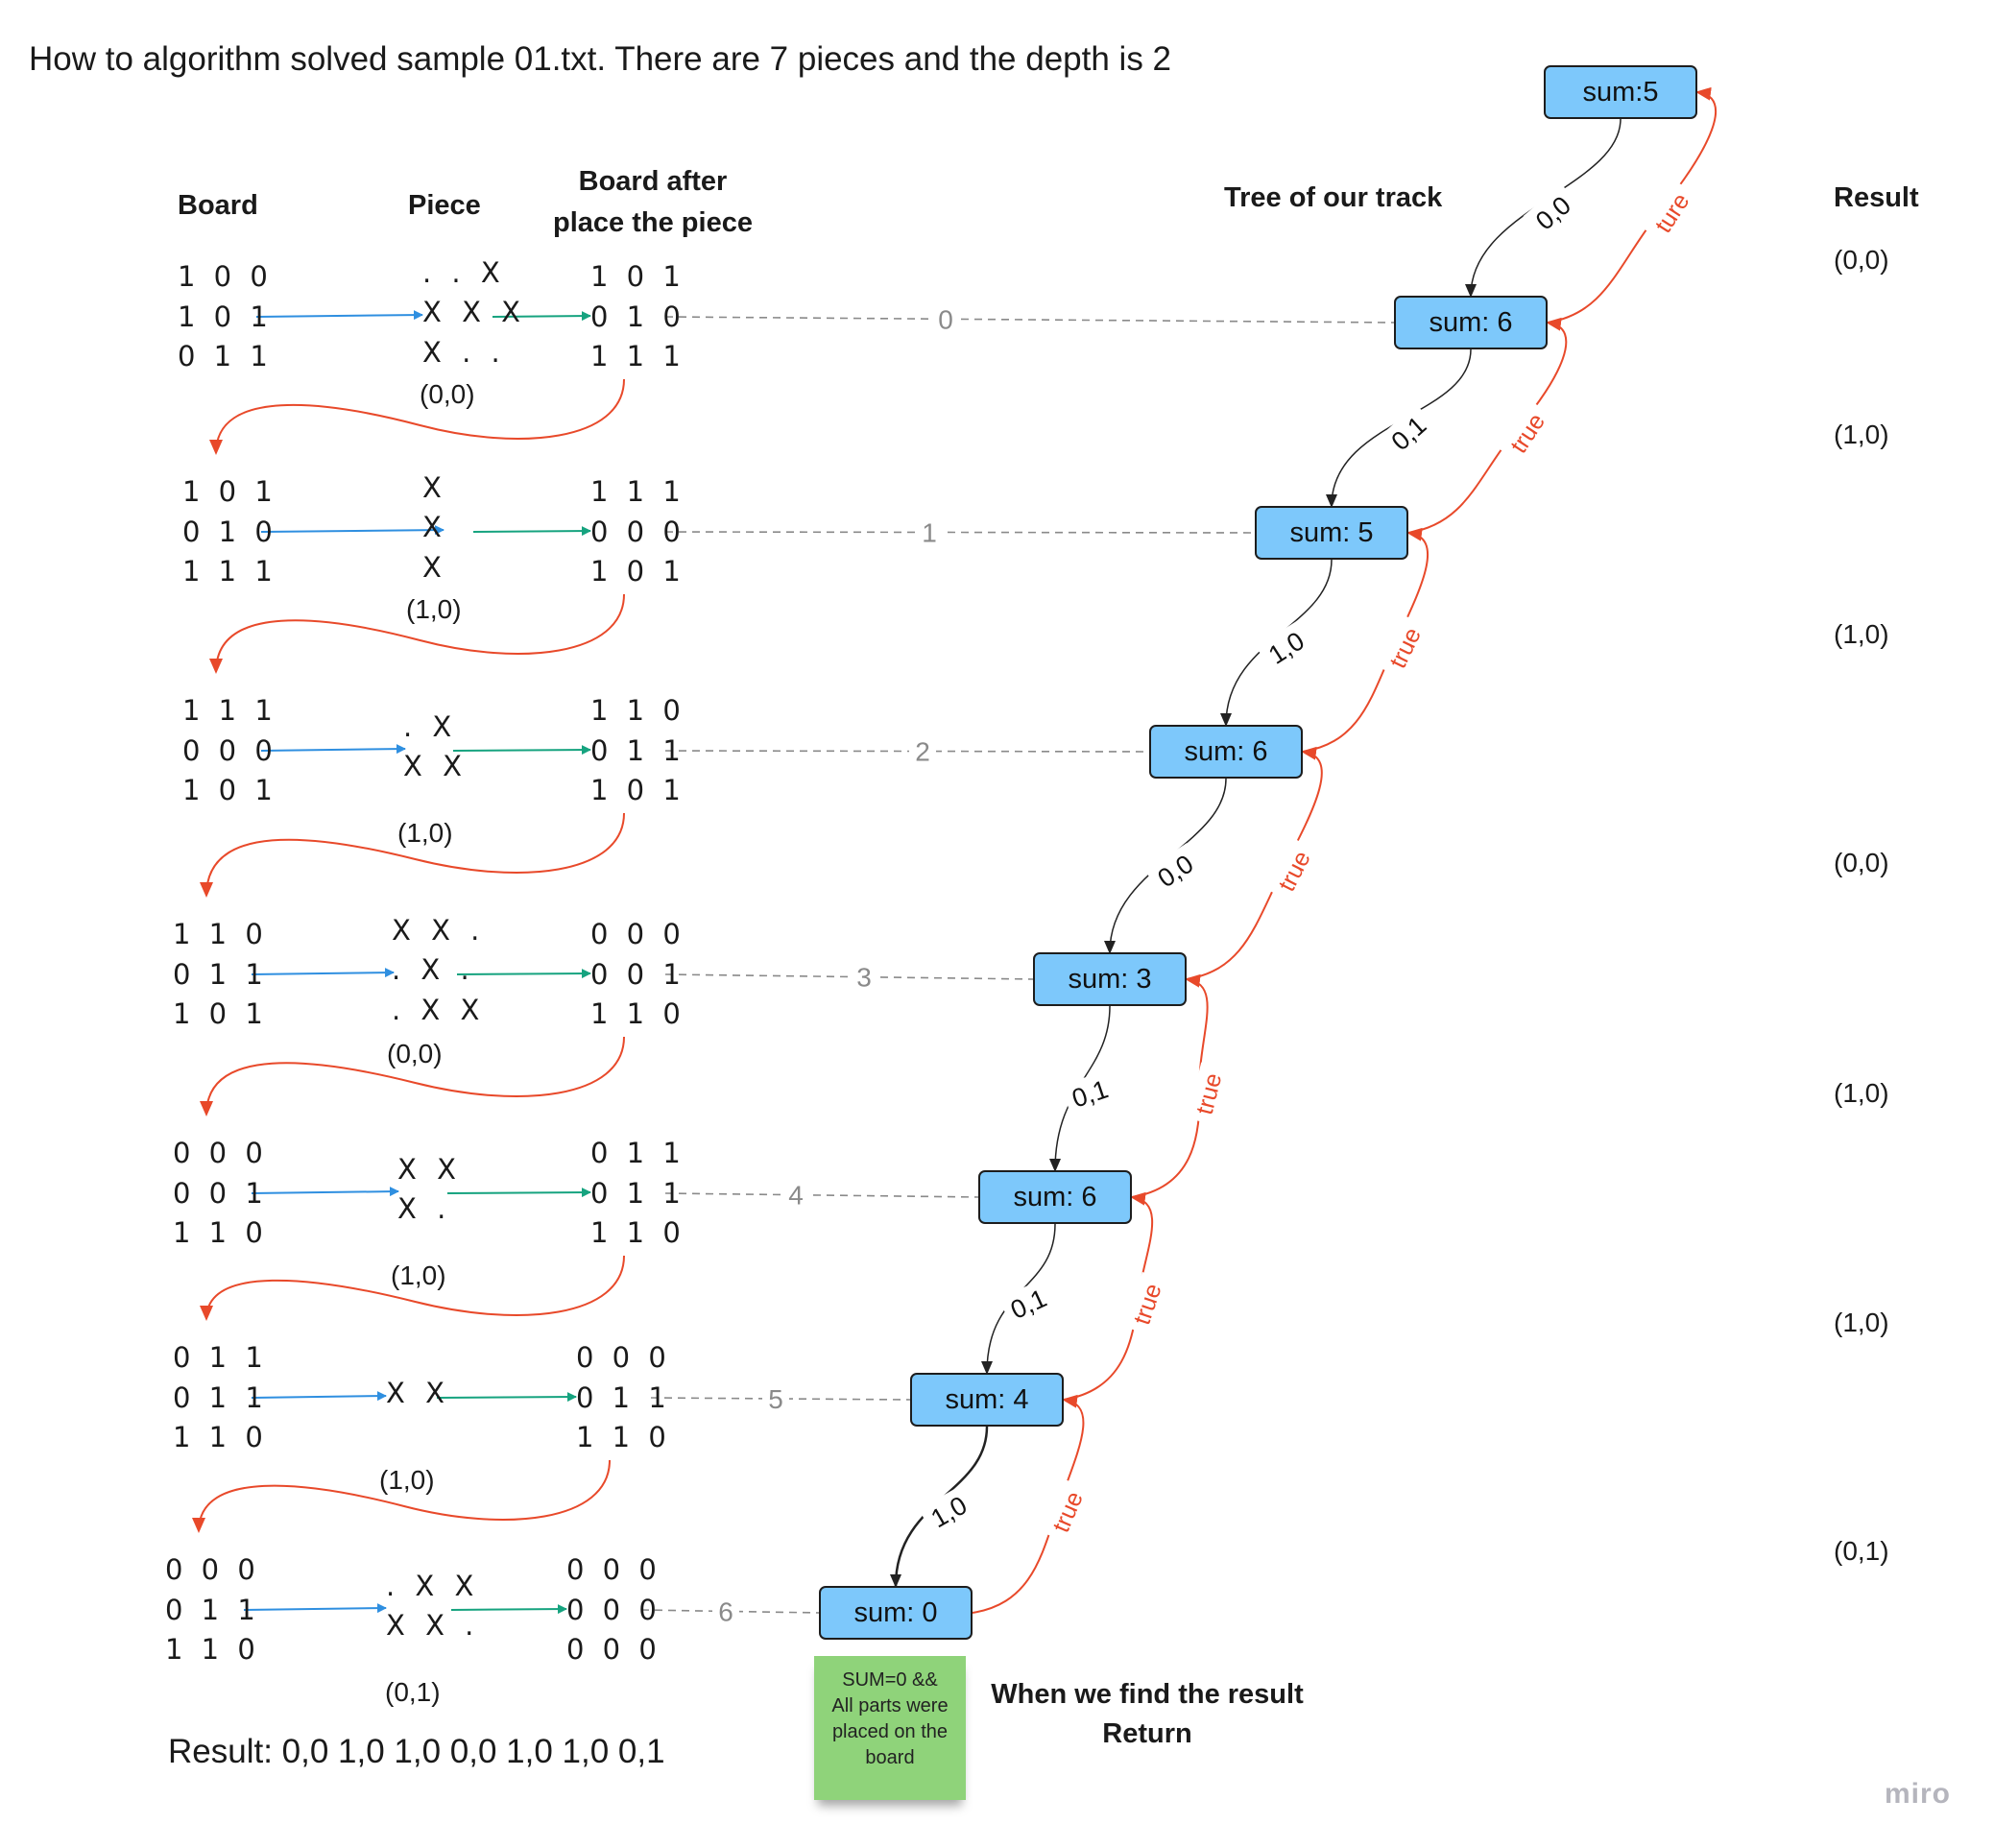 This screenshot has width=1994, height=1848. I want to click on level-label-bg, so click(795, 1195).